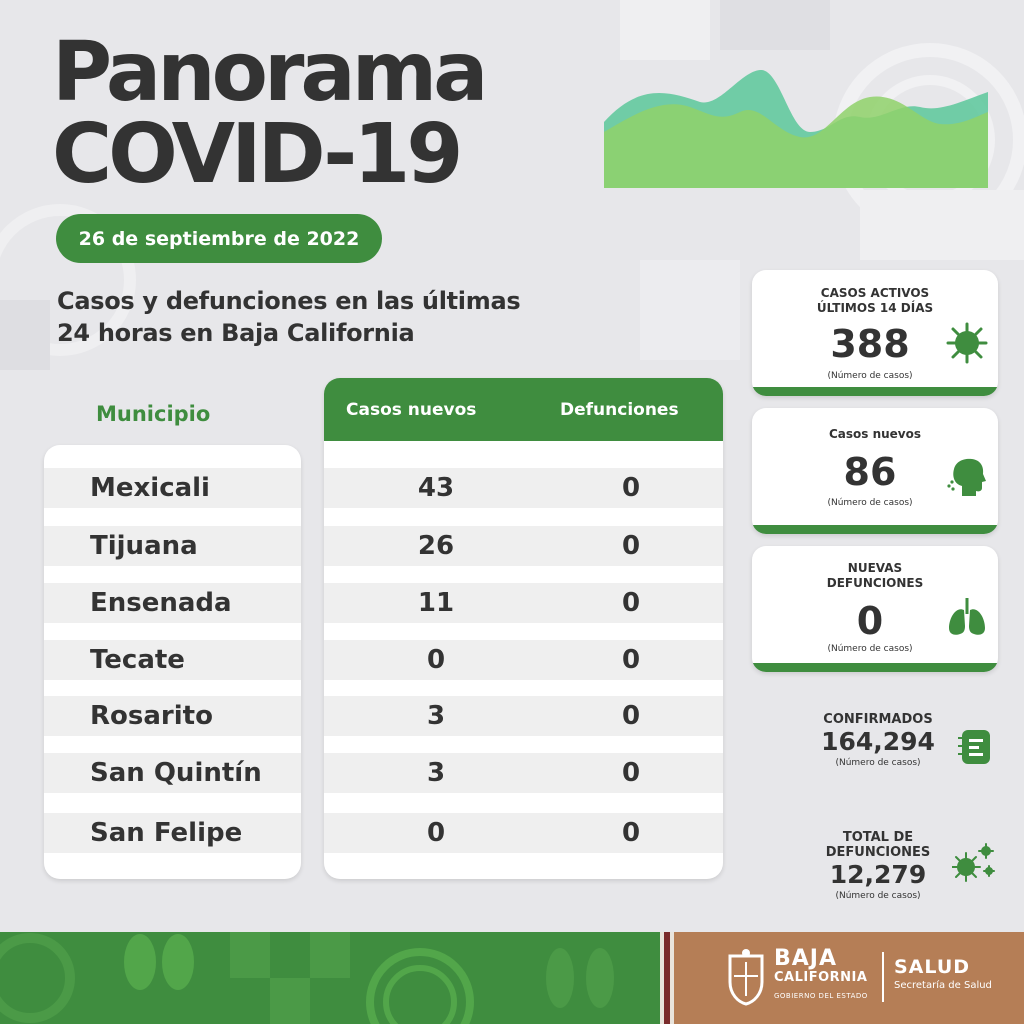 Image resolution: width=1024 pixels, height=1024 pixels. Describe the element at coordinates (875, 300) in the screenshot. I see `active-cases-label: CASOS ACTIVOS ÚLTIMOS 14 DÍAS` at that location.